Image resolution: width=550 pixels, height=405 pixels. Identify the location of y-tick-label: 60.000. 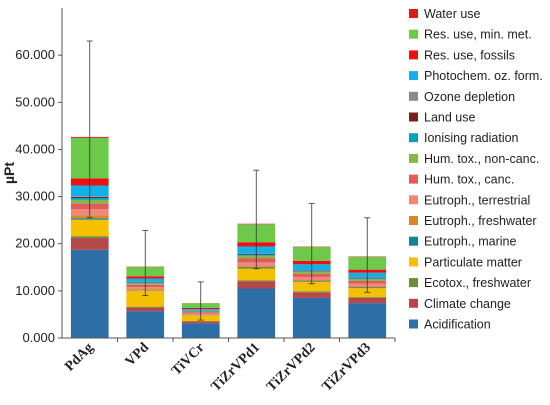
(35, 54).